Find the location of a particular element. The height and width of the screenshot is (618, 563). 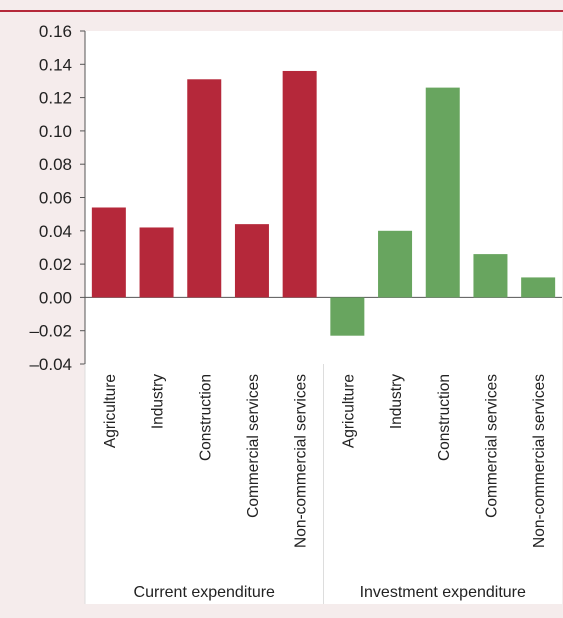

y-tick-label: 0.14 is located at coordinates (55, 64).